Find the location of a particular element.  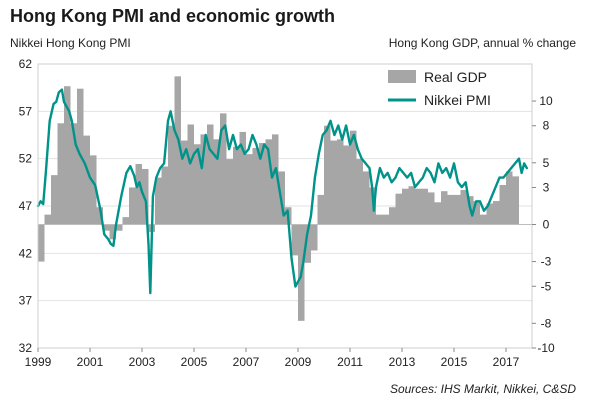

legend-swatch-real-gdp is located at coordinates (402, 76).